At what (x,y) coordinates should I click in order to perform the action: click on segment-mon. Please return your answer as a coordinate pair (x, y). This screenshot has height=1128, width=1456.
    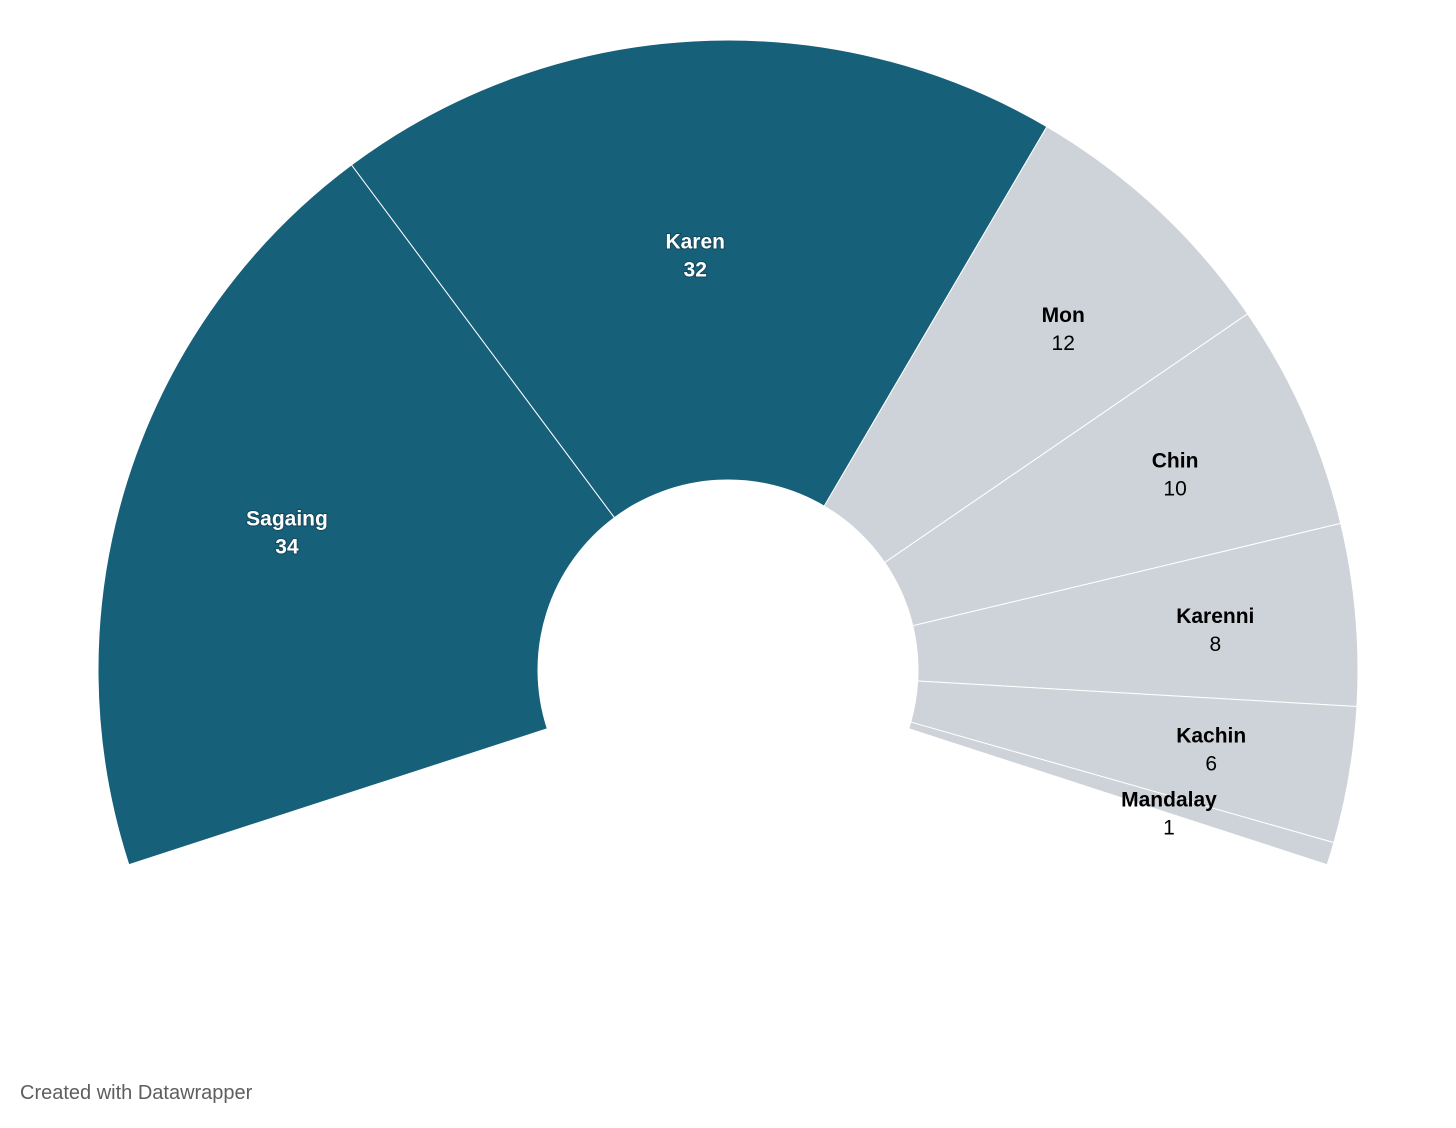
    Looking at the image, I should click on (1036, 344).